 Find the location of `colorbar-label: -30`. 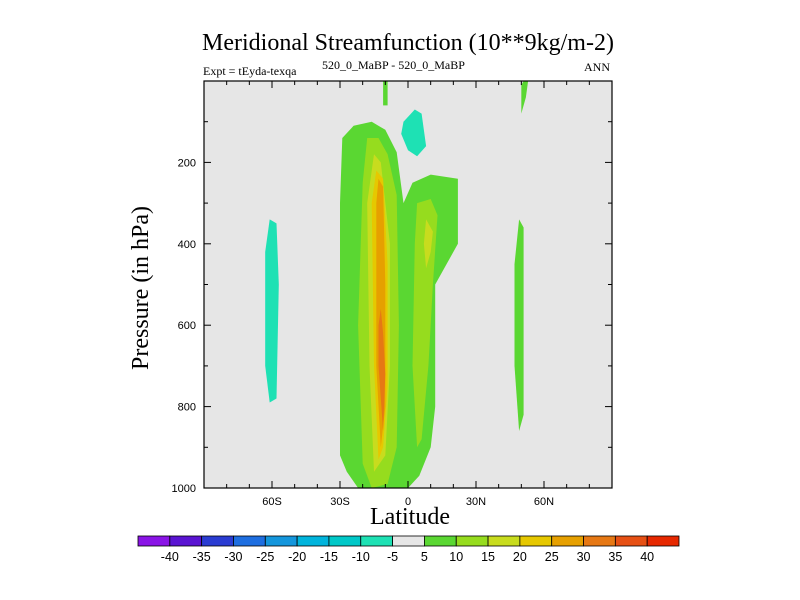

colorbar-label: -30 is located at coordinates (233, 557).